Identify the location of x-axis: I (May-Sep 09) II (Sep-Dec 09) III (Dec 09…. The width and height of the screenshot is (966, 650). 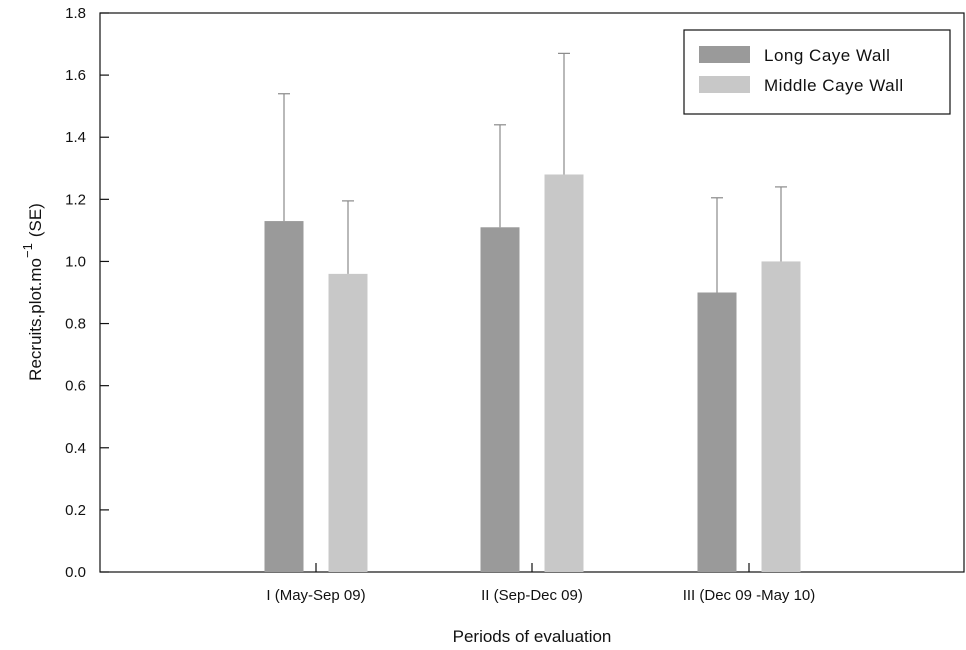
(540, 583).